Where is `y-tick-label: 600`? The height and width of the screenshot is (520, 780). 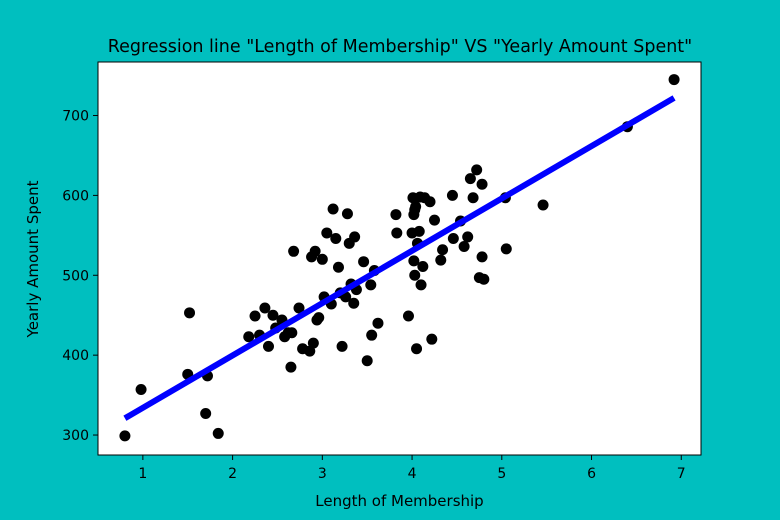 y-tick-label: 600 is located at coordinates (75, 196).